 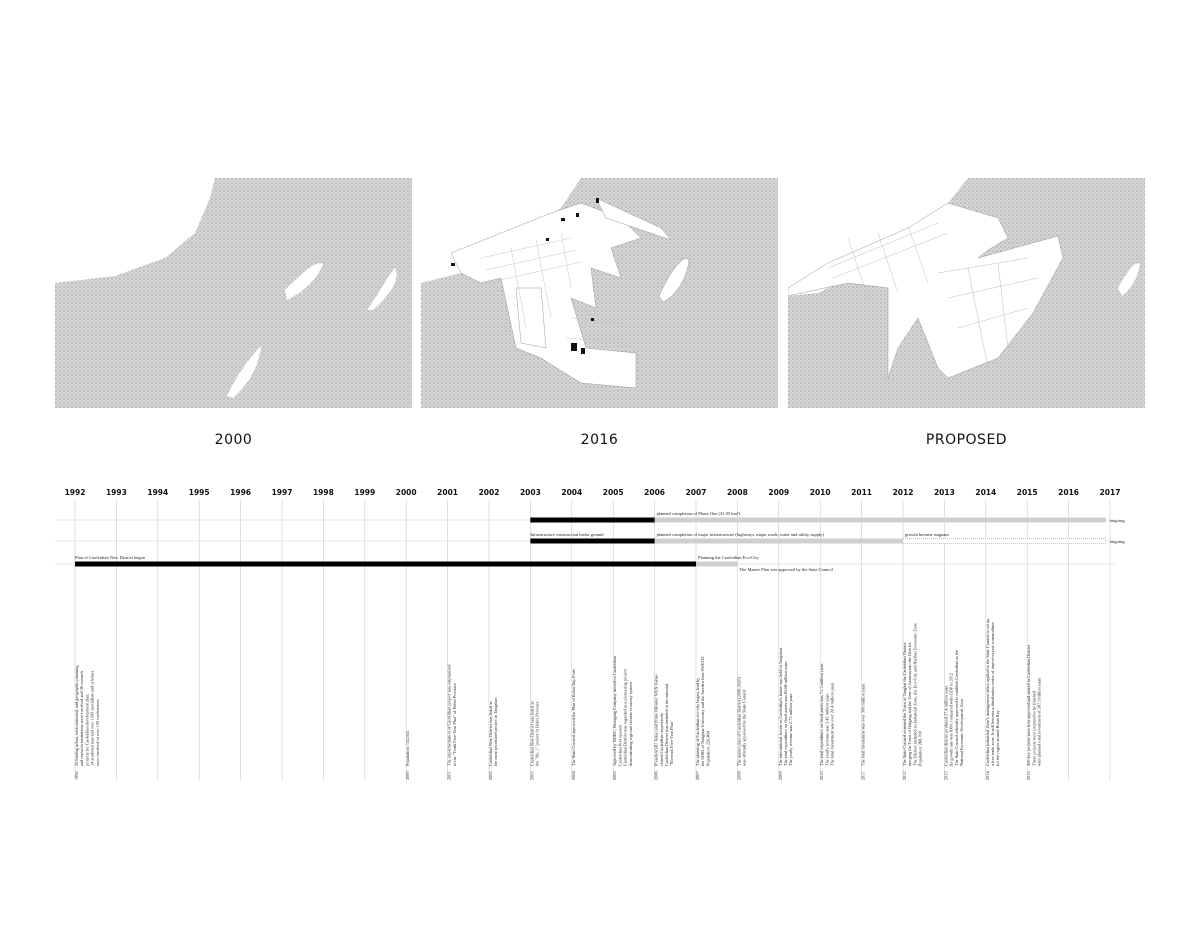 I want to click on reclaimed-land, so click(x=926, y=290).